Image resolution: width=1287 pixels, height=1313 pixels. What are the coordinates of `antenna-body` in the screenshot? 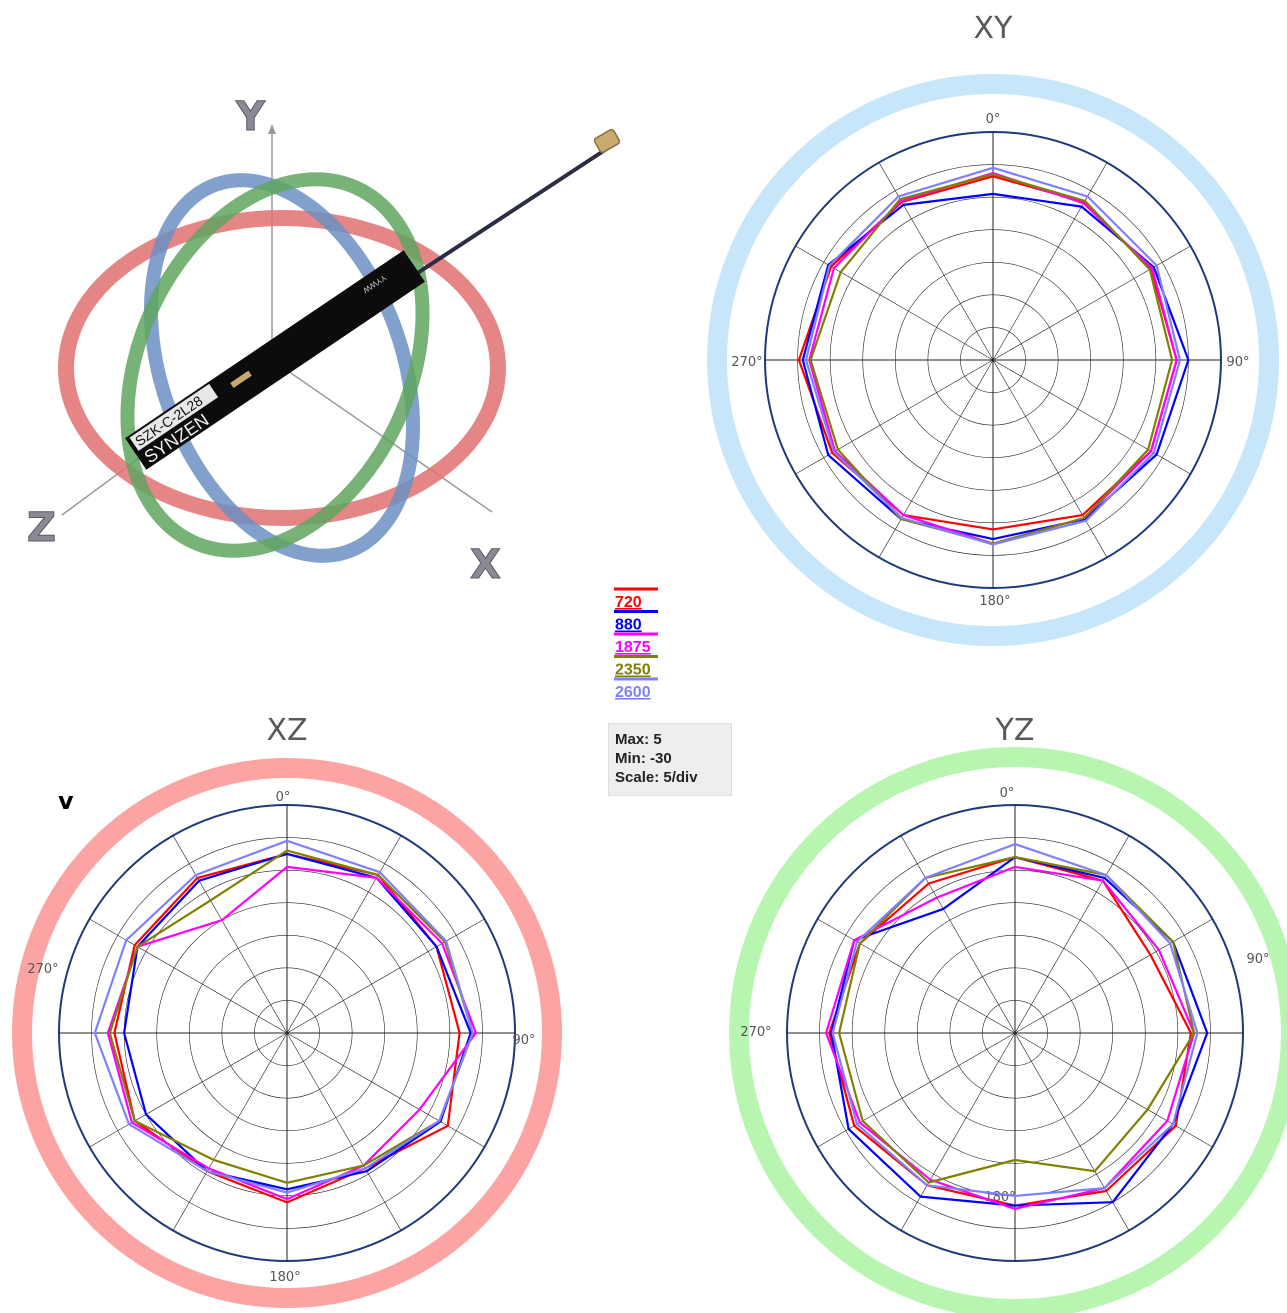 It's located at (275, 360).